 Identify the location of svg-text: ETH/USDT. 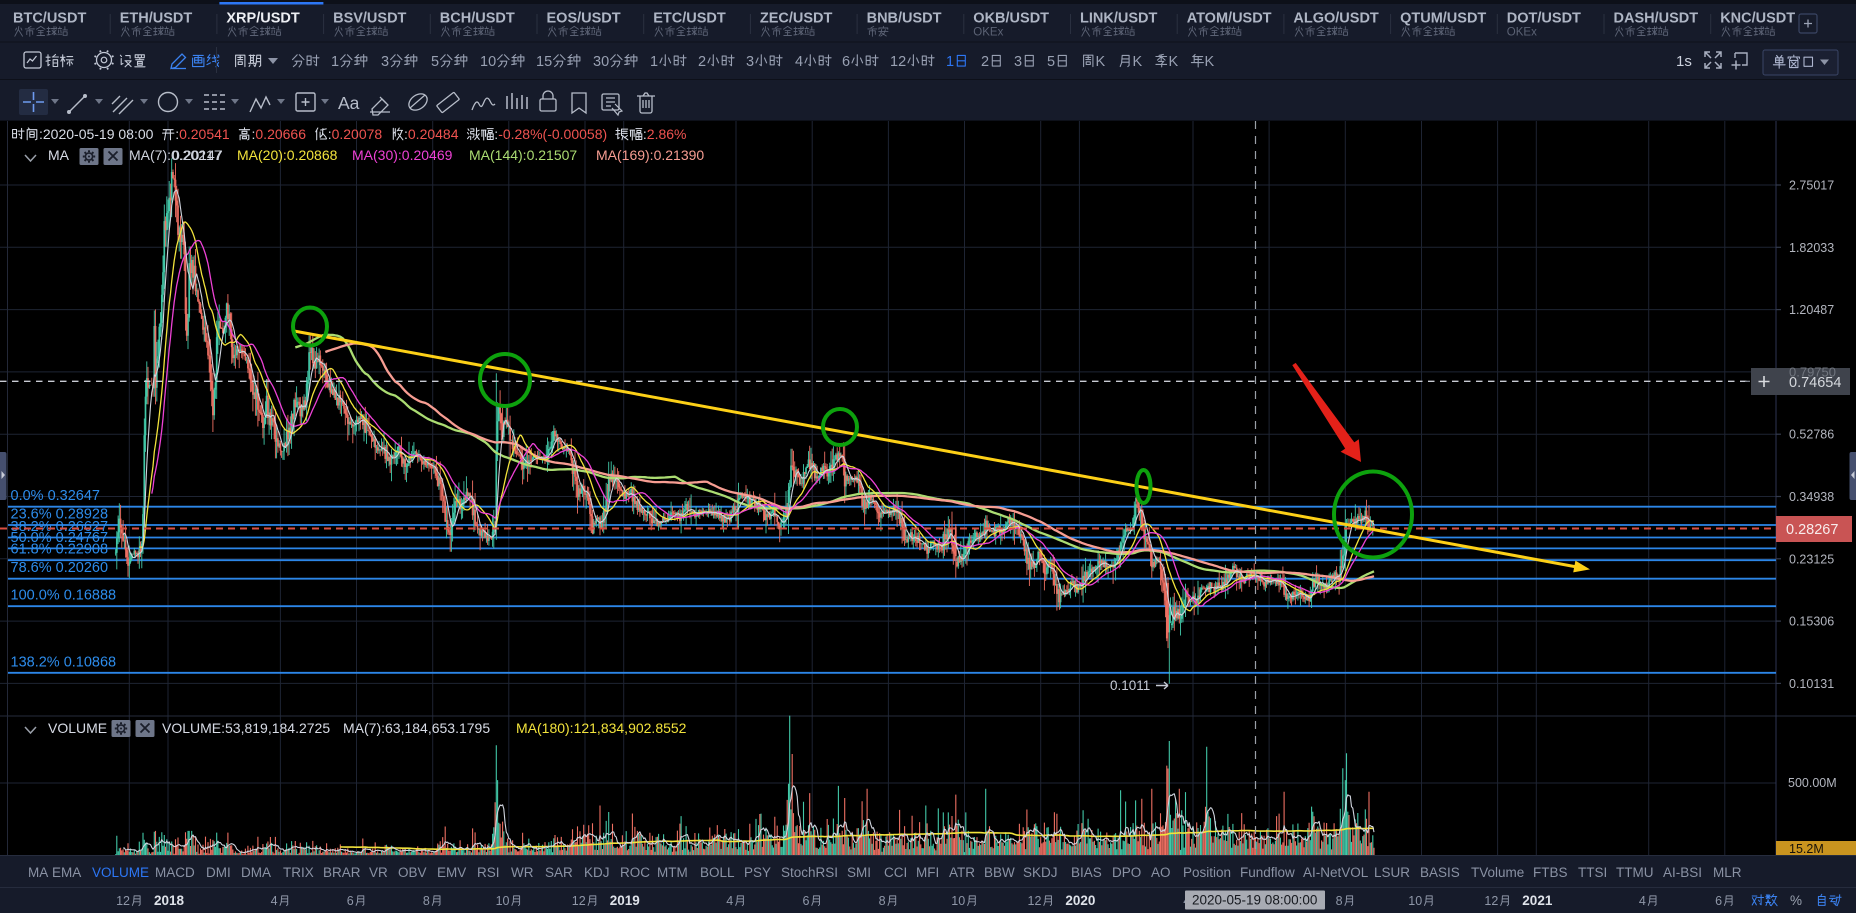
(156, 19).